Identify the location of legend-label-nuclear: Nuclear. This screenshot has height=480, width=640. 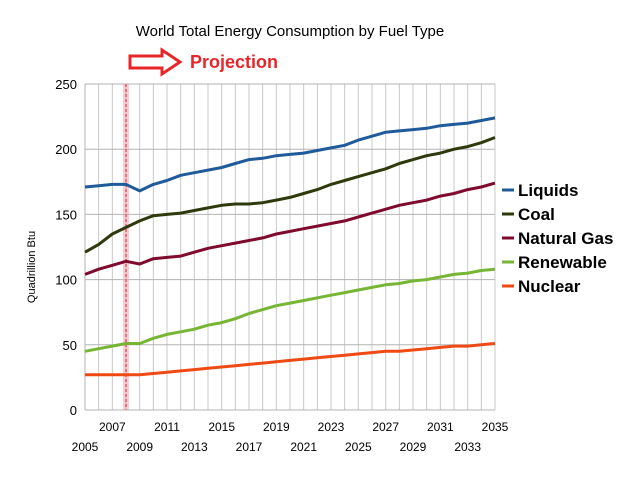
(549, 286).